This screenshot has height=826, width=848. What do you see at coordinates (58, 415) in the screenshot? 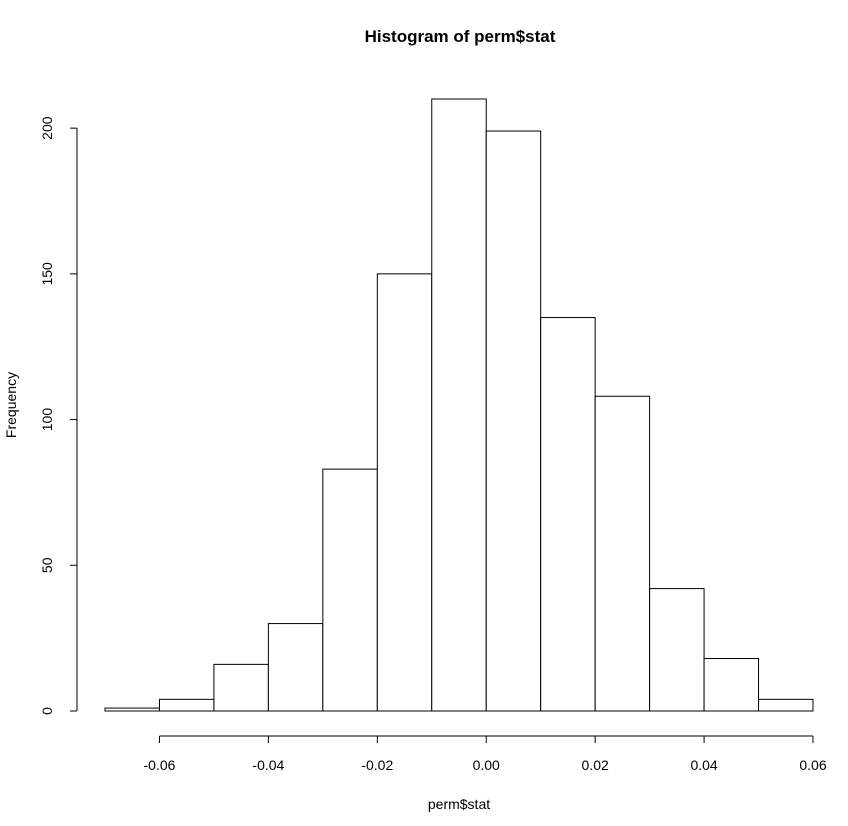
I see `y-axis: 0 50 100 150 200` at bounding box center [58, 415].